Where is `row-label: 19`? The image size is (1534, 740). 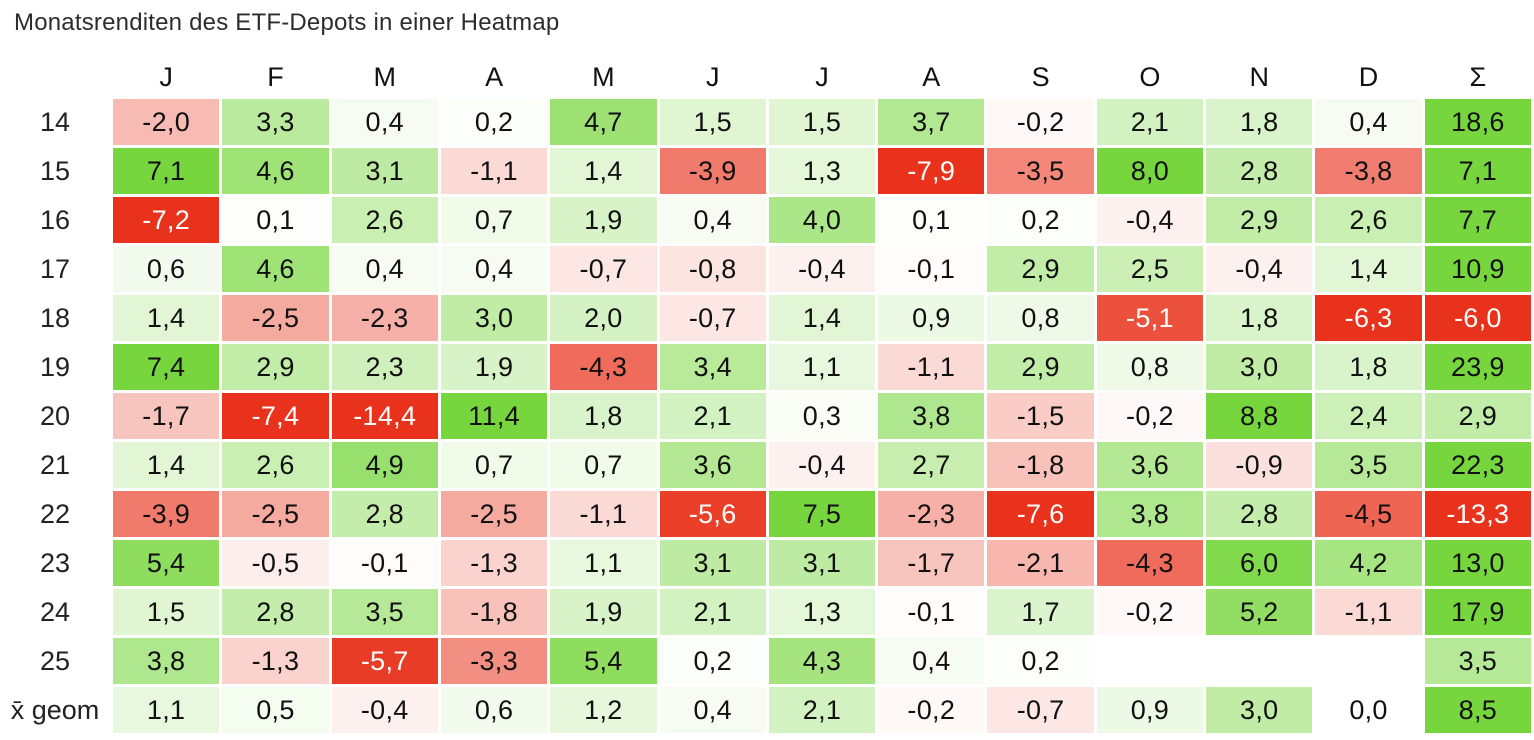 row-label: 19 is located at coordinates (55, 367).